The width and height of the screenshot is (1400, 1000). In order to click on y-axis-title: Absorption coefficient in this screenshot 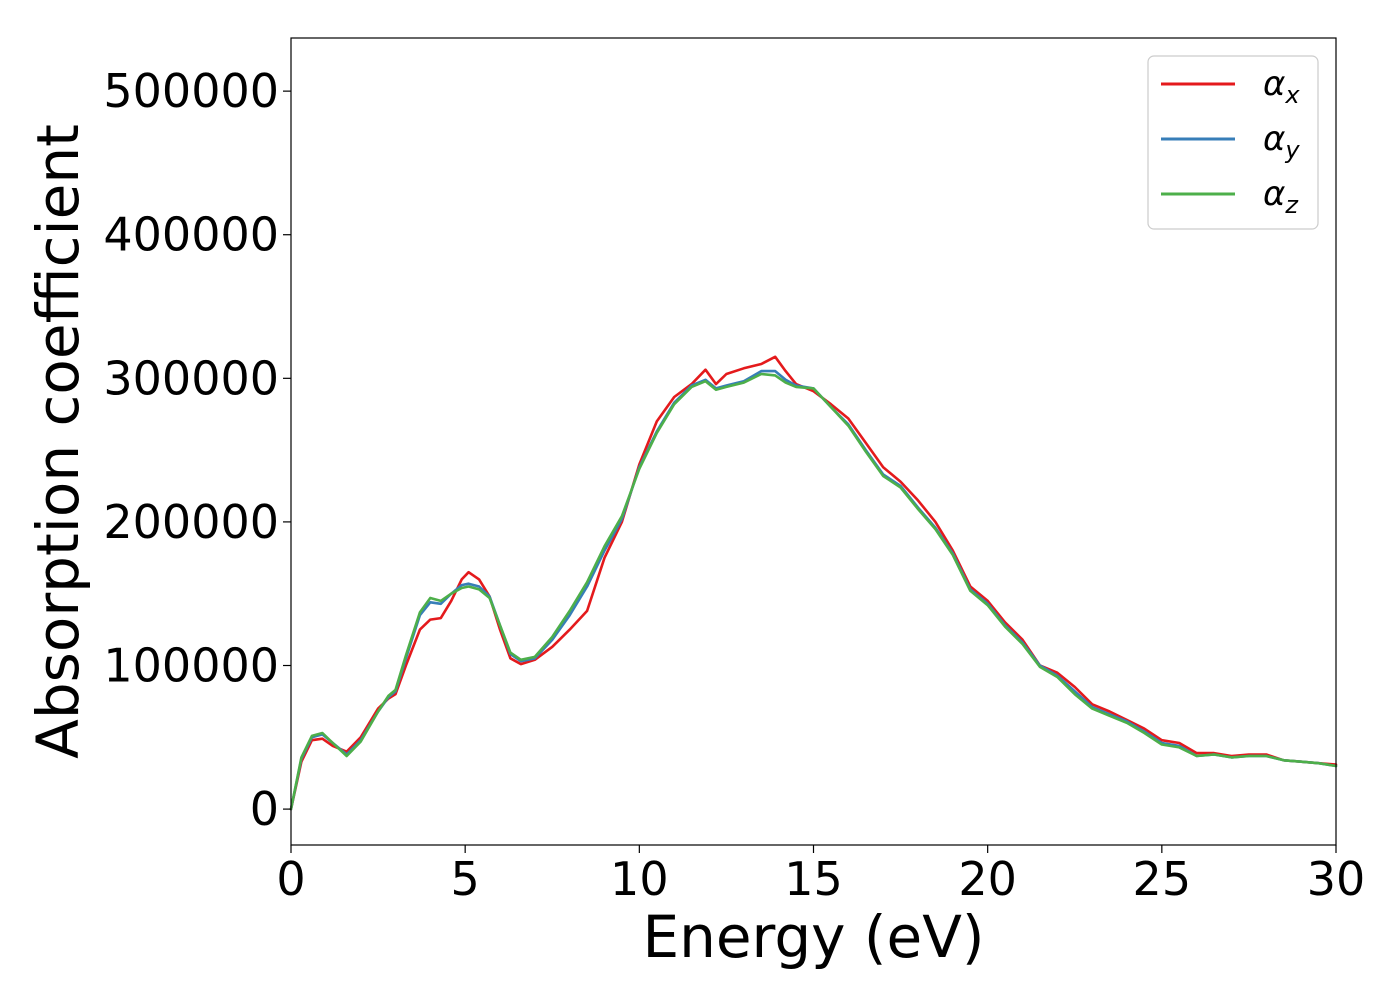, I will do `click(58, 441)`.